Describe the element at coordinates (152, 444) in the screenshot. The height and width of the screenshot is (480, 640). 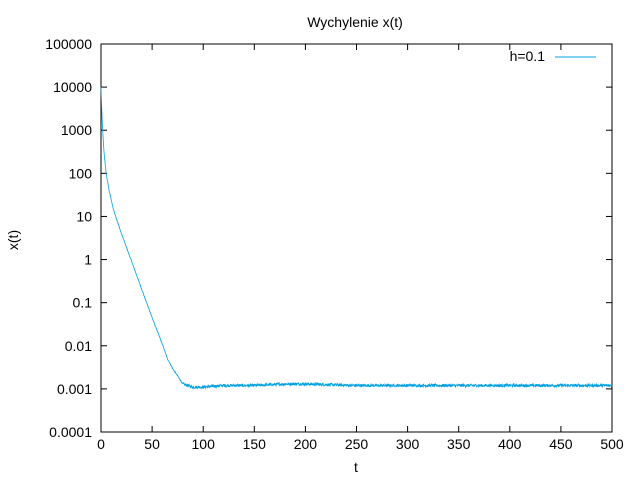
I see `x-tick-label: 50` at that location.